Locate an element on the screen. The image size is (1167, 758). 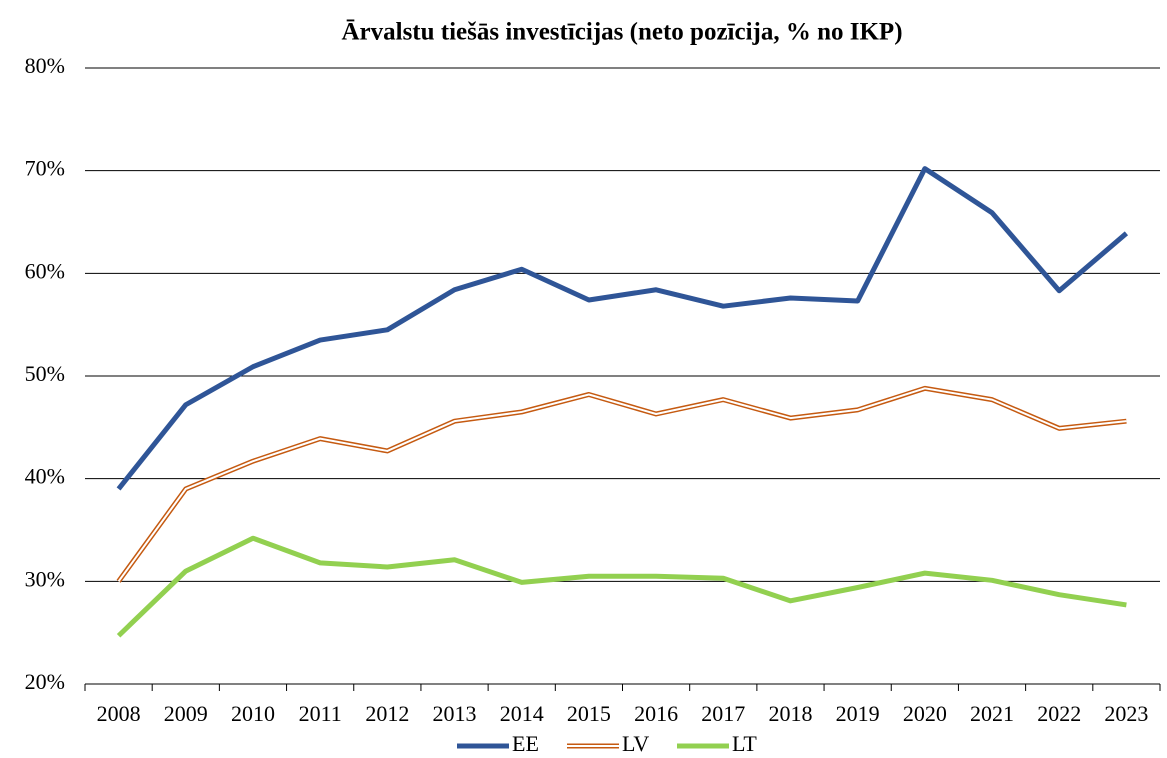
x-tick-label: 2008 is located at coordinates (119, 713).